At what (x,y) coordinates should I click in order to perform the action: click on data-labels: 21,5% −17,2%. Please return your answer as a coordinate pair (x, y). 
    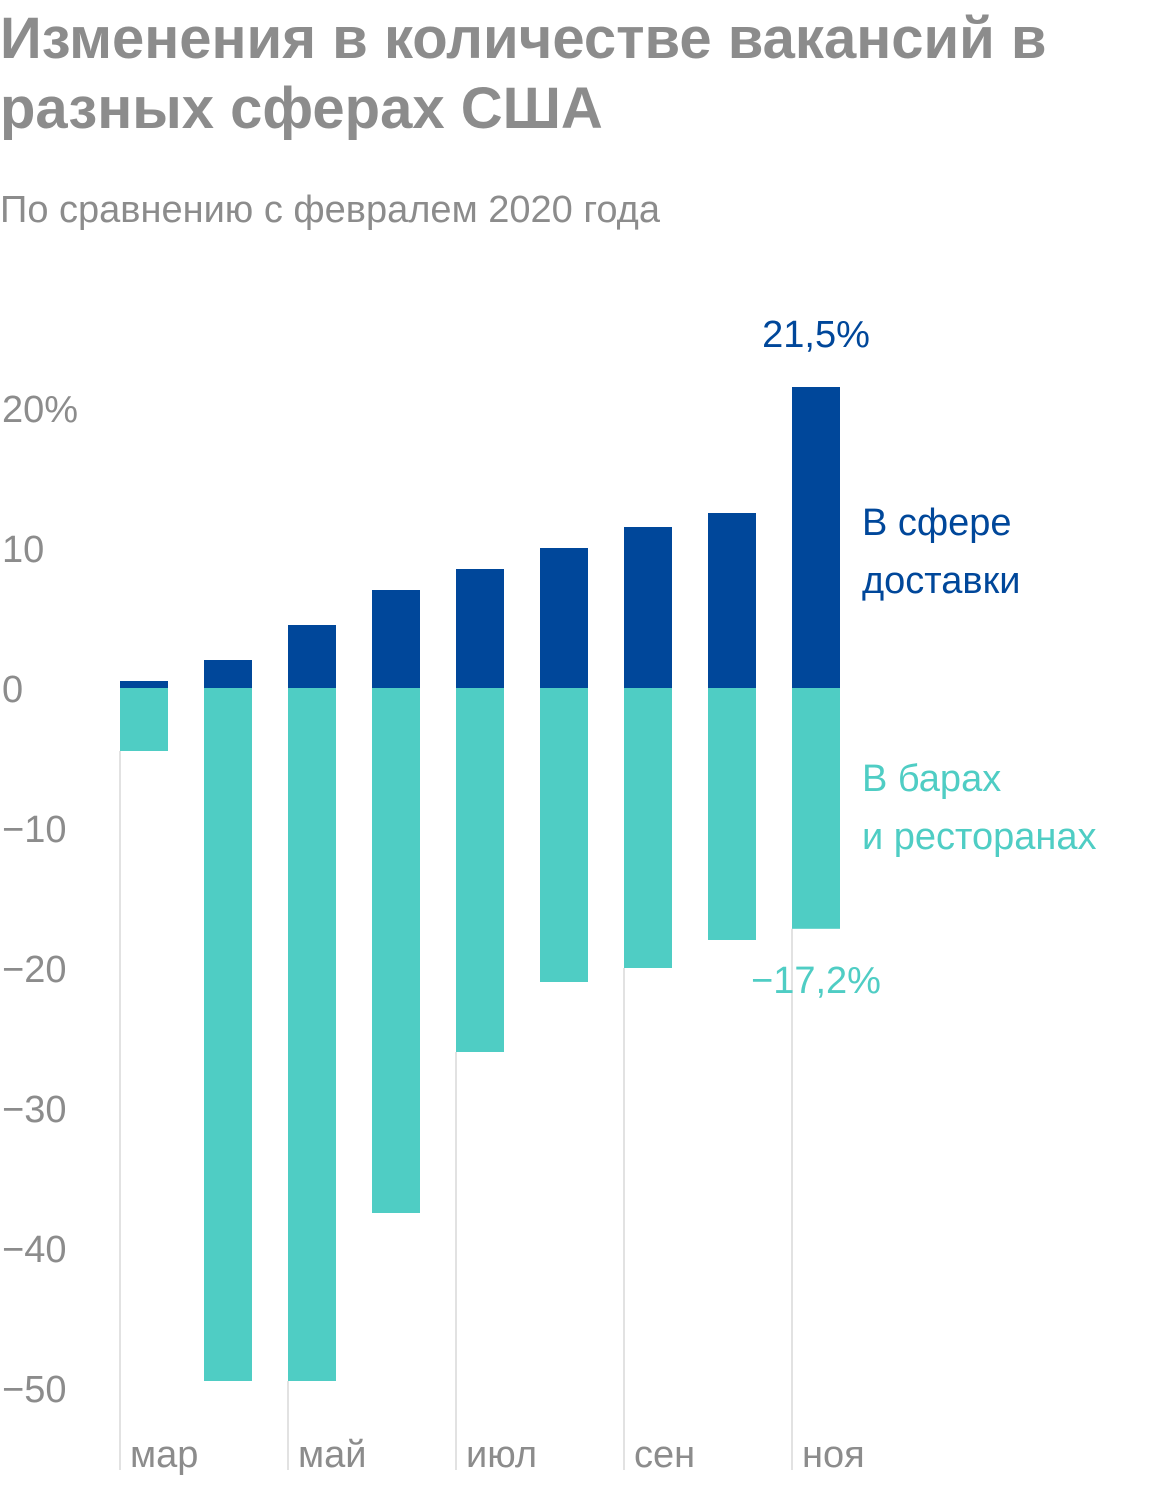
    Looking at the image, I should click on (816, 658).